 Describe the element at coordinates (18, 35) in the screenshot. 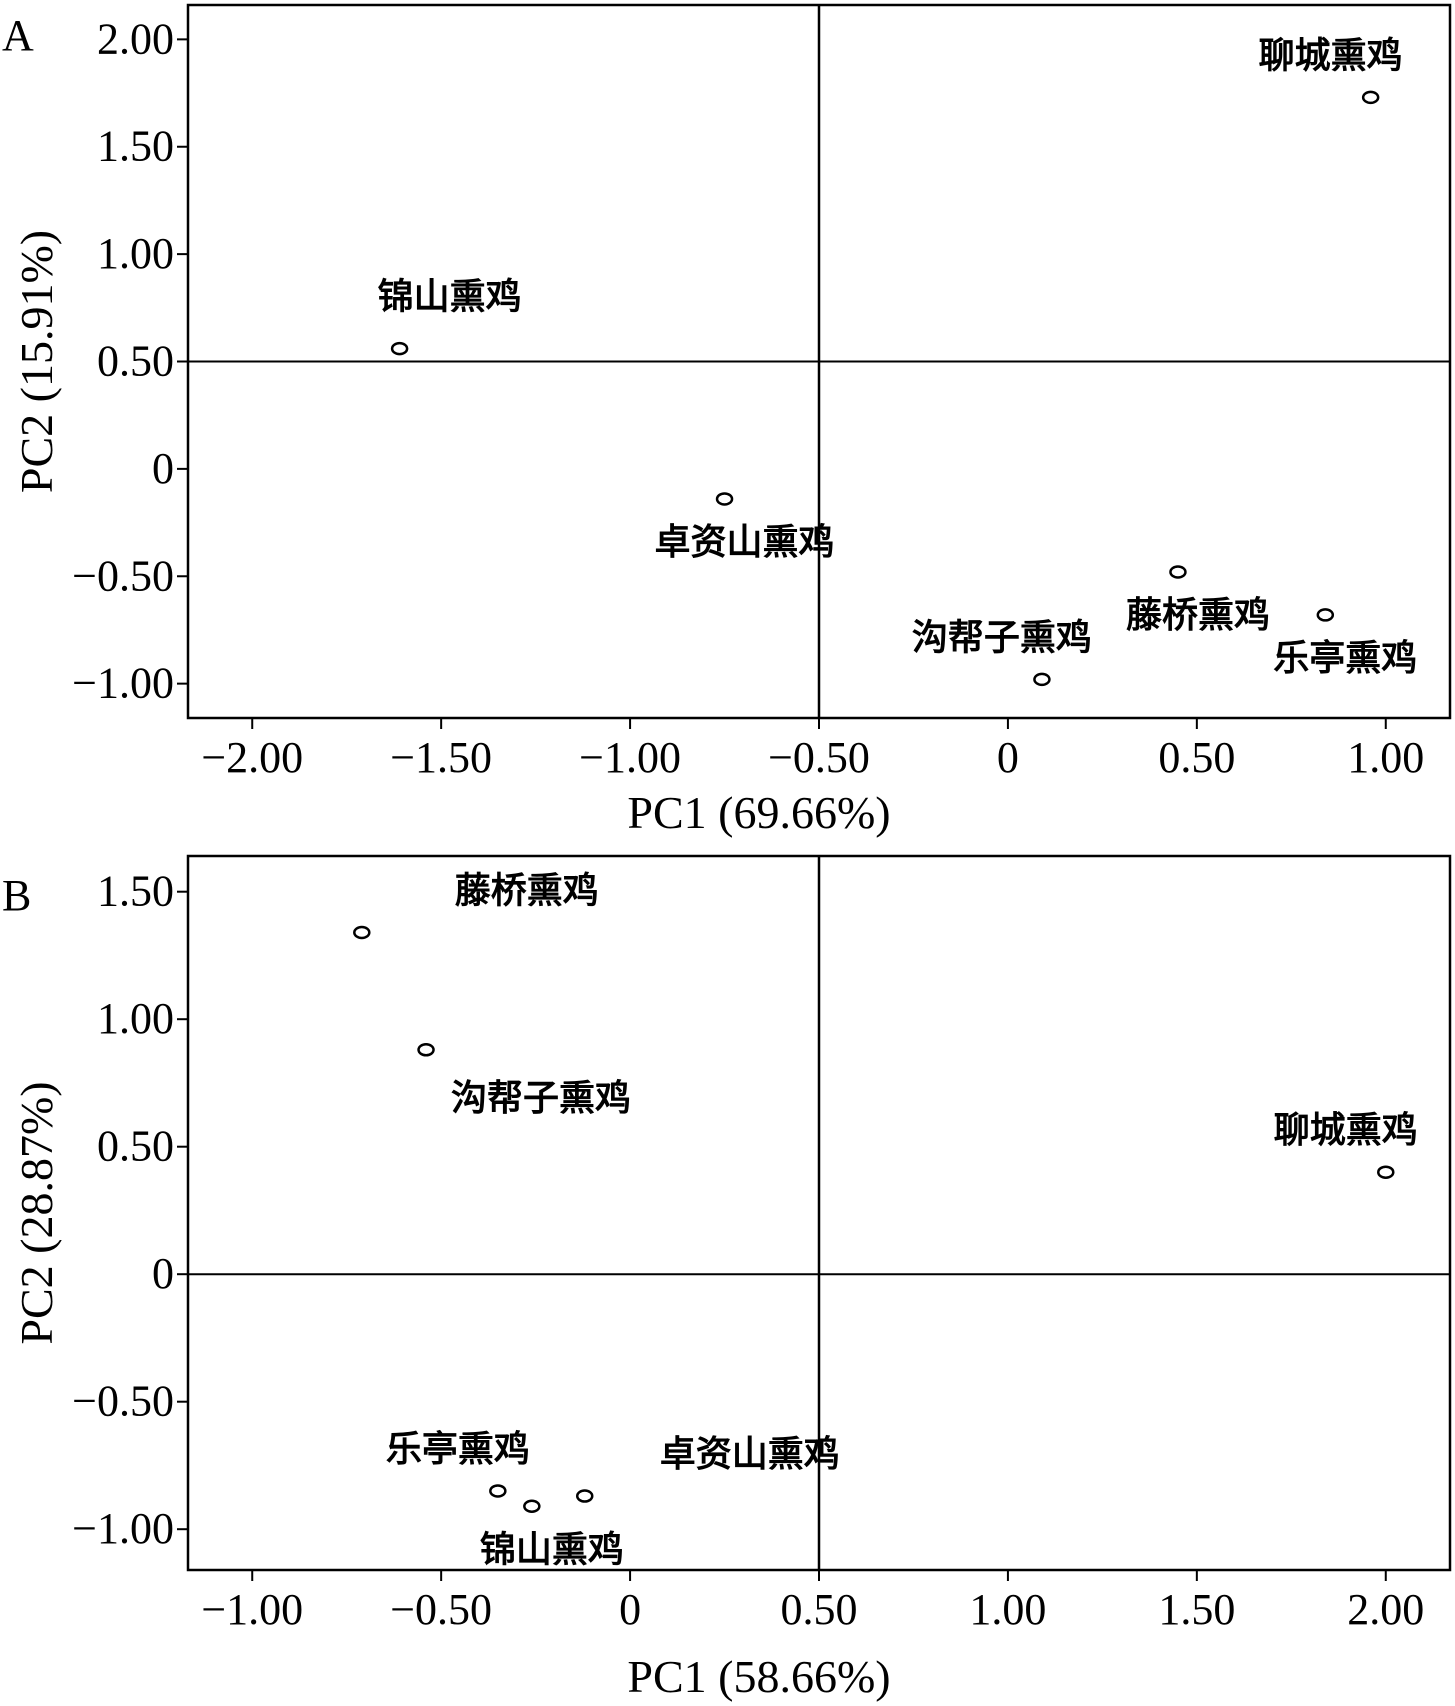

I see `panel-letter: A` at that location.